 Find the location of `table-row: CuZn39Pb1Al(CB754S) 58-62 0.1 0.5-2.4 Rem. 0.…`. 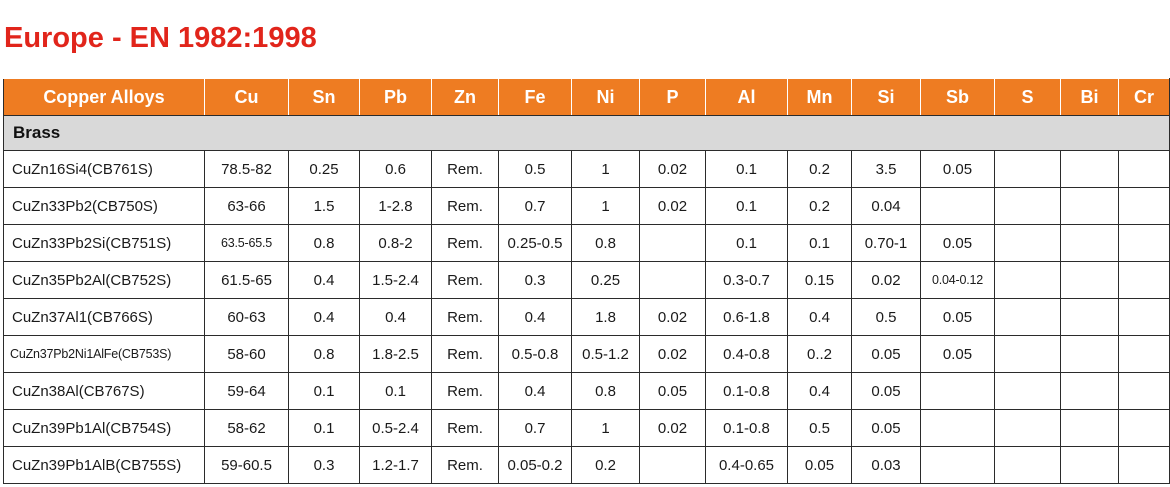

table-row: CuZn39Pb1Al(CB754S) 58-62 0.1 0.5-2.4 Rem. 0.… is located at coordinates (586, 428).